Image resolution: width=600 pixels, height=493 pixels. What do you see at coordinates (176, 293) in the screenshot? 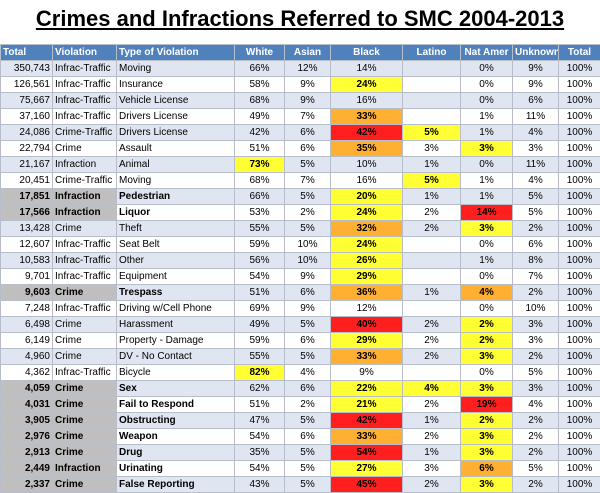
I see `cell-type: Trespass` at bounding box center [176, 293].